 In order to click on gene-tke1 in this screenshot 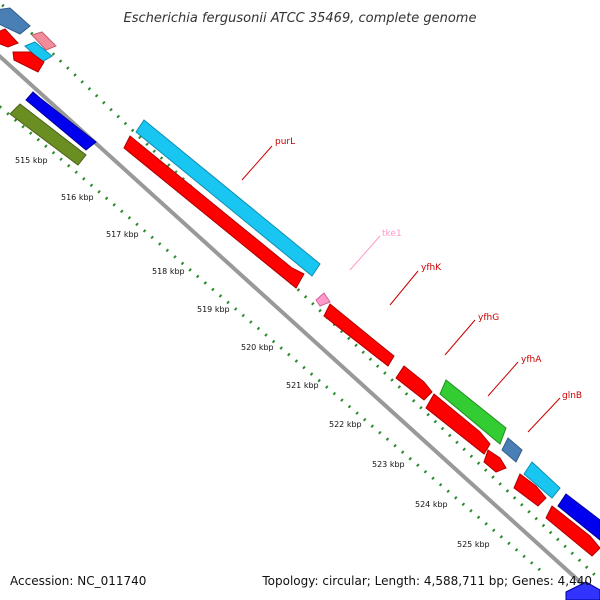, I will do `click(323, 299)`.